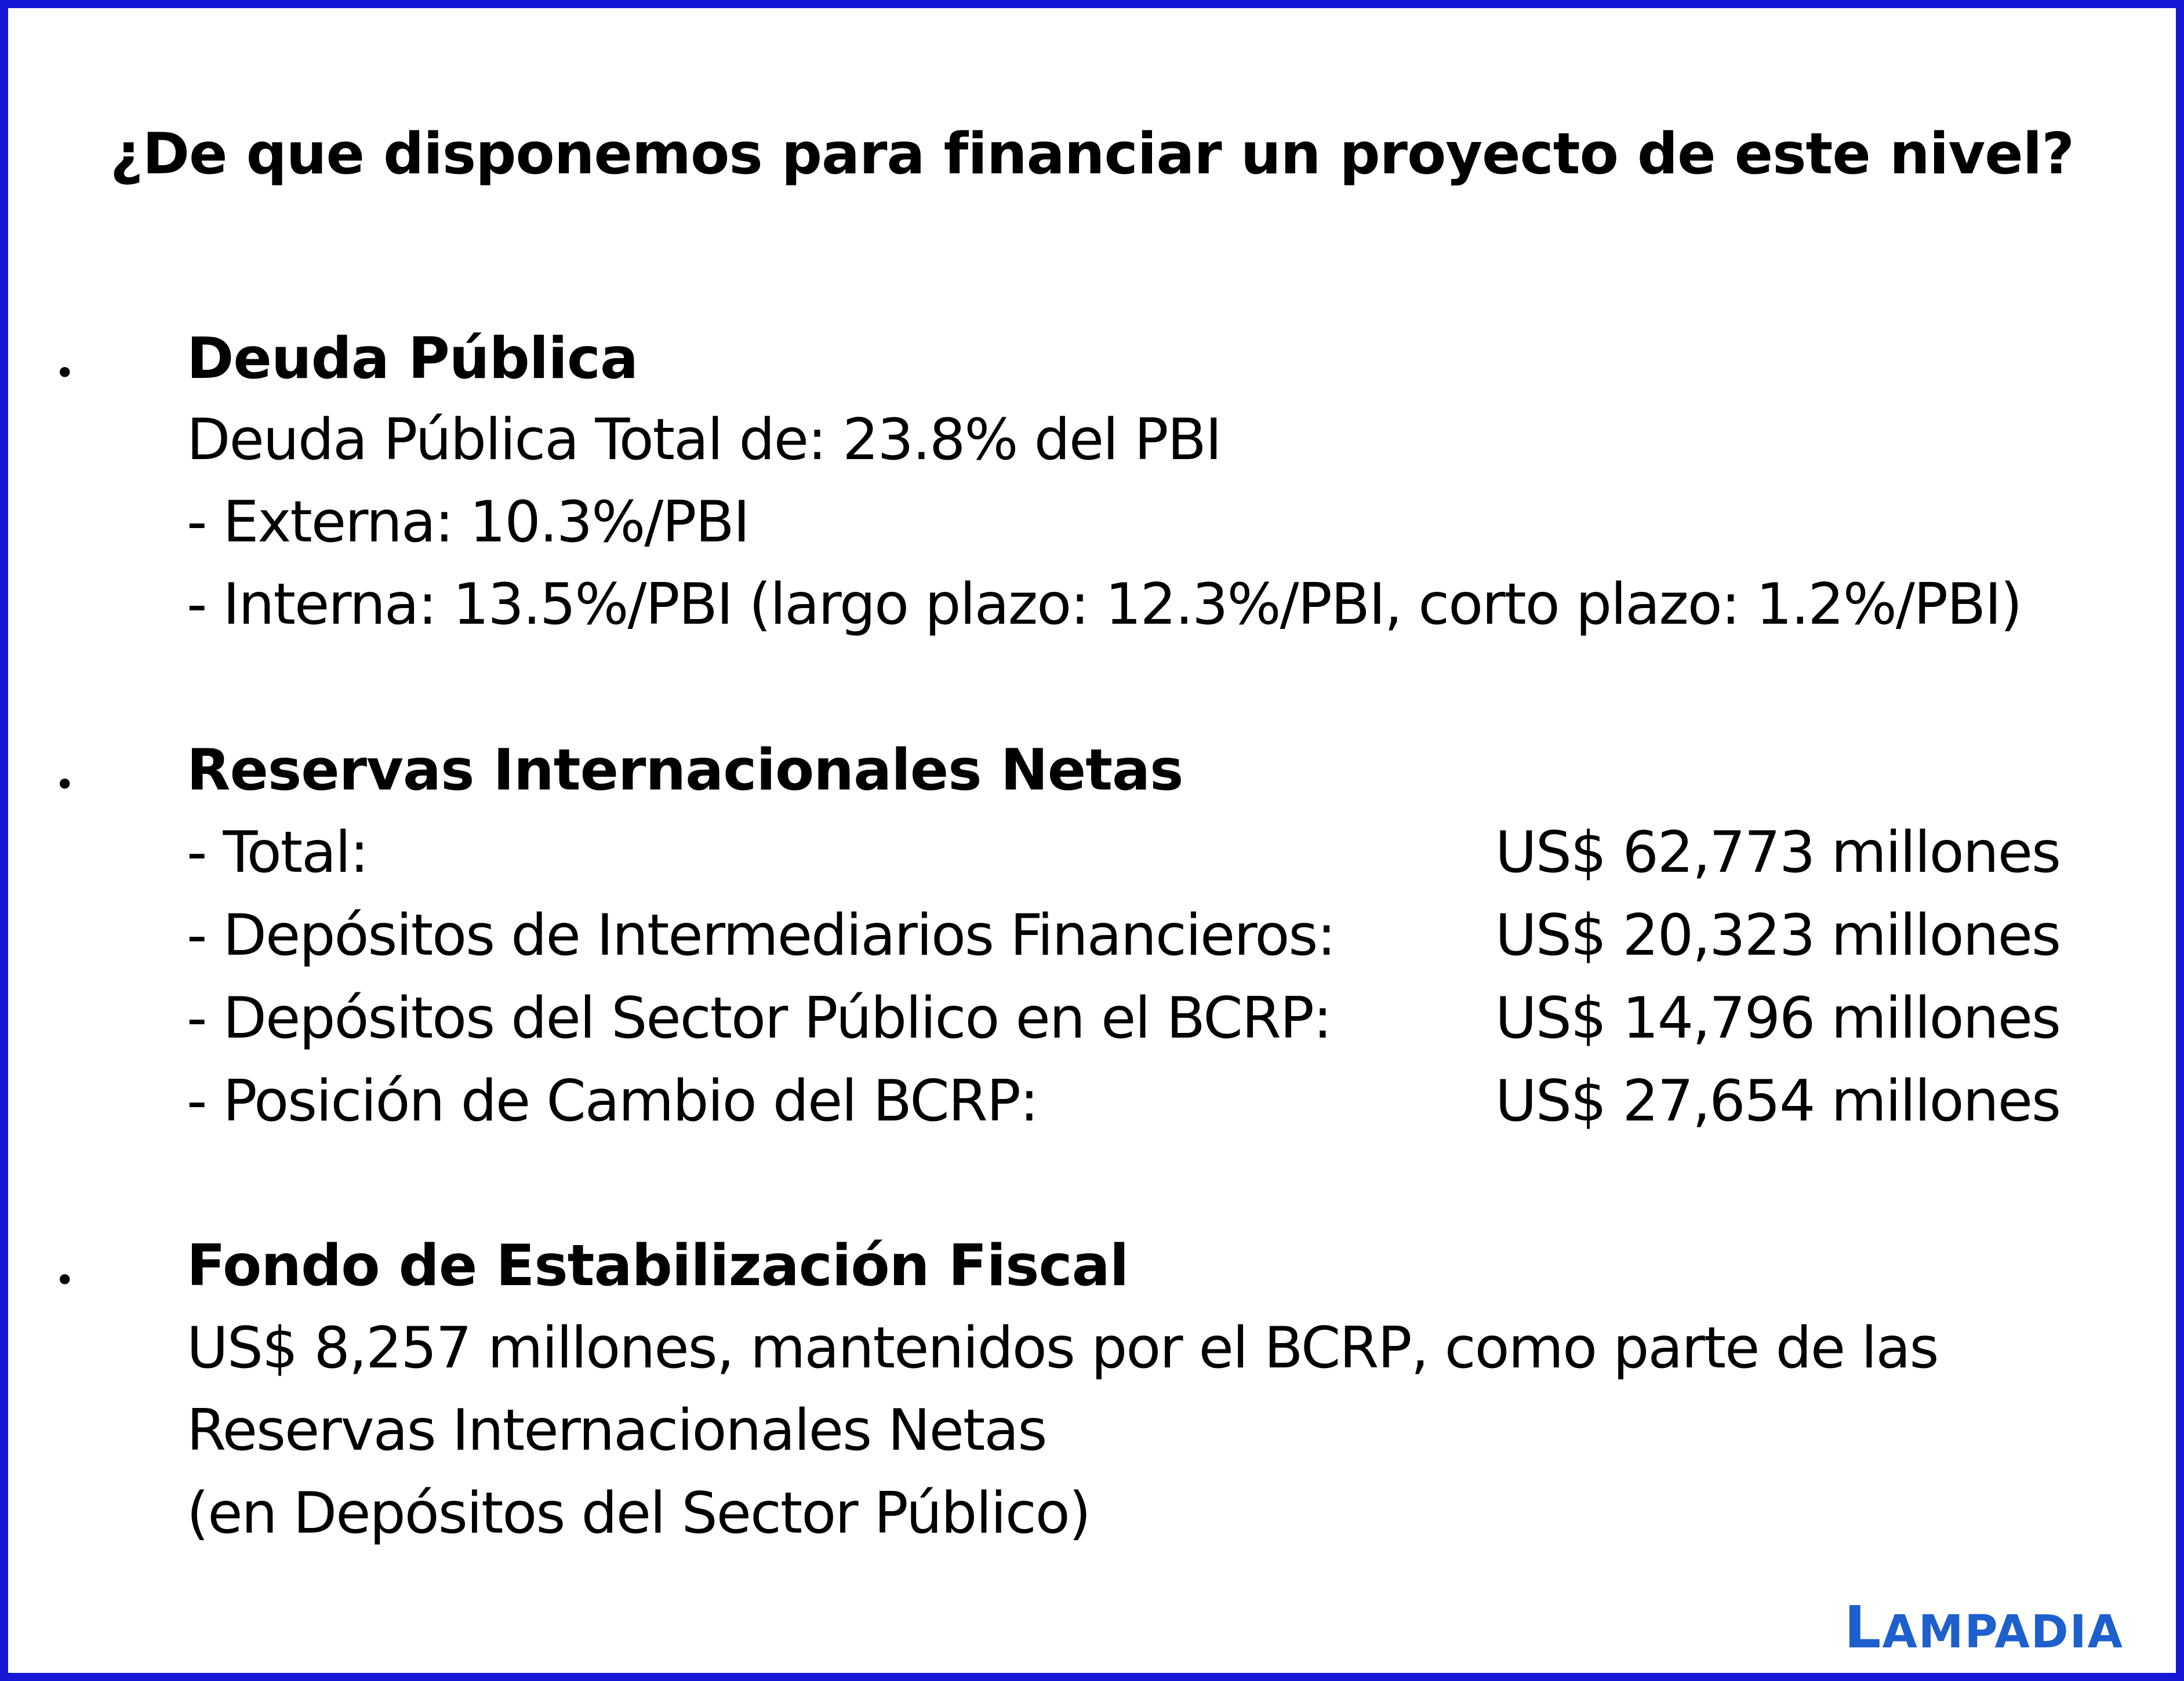 The image size is (2184, 1681). Describe the element at coordinates (1778, 1101) in the screenshot. I see `reservas-value-posicion-cambio: US$ 27,654 millones` at that location.